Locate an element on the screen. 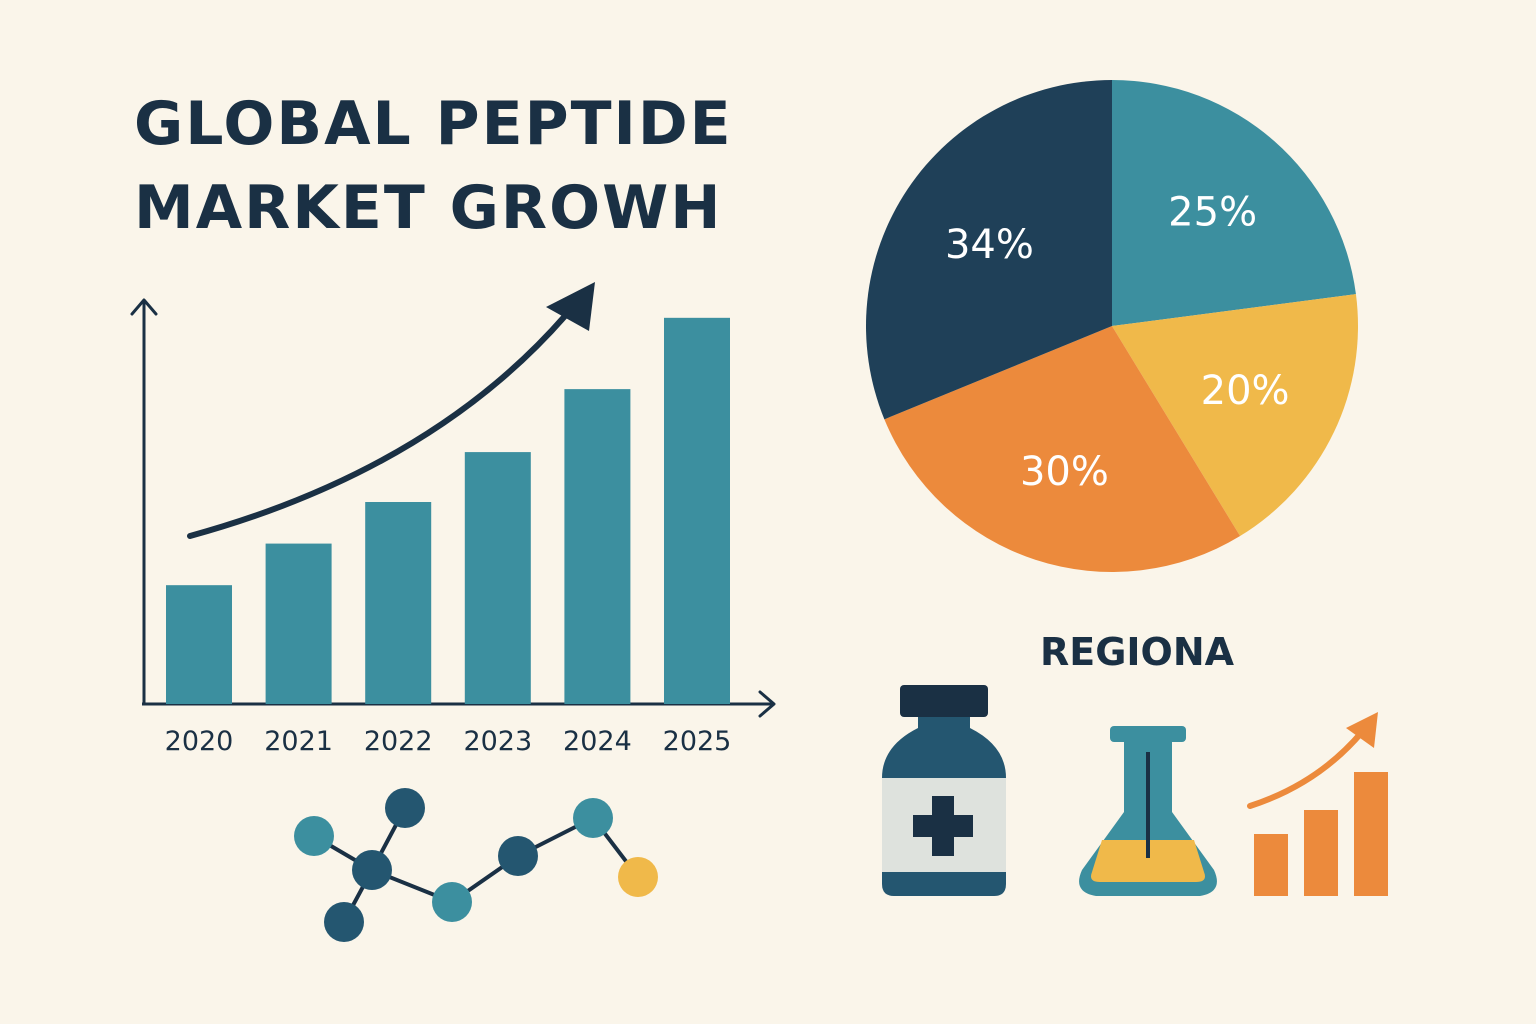 The width and height of the screenshot is (1536, 1024). page-title: GLOBAL PEPTIDE MARKET GROWH is located at coordinates (433, 166).